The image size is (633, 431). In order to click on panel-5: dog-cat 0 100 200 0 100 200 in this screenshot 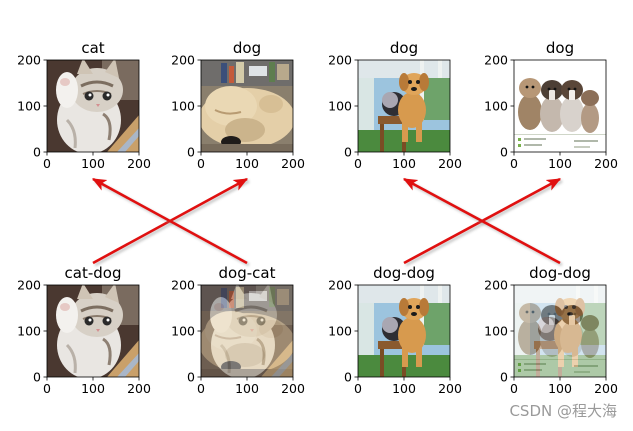, I will do `click(238, 330)`.